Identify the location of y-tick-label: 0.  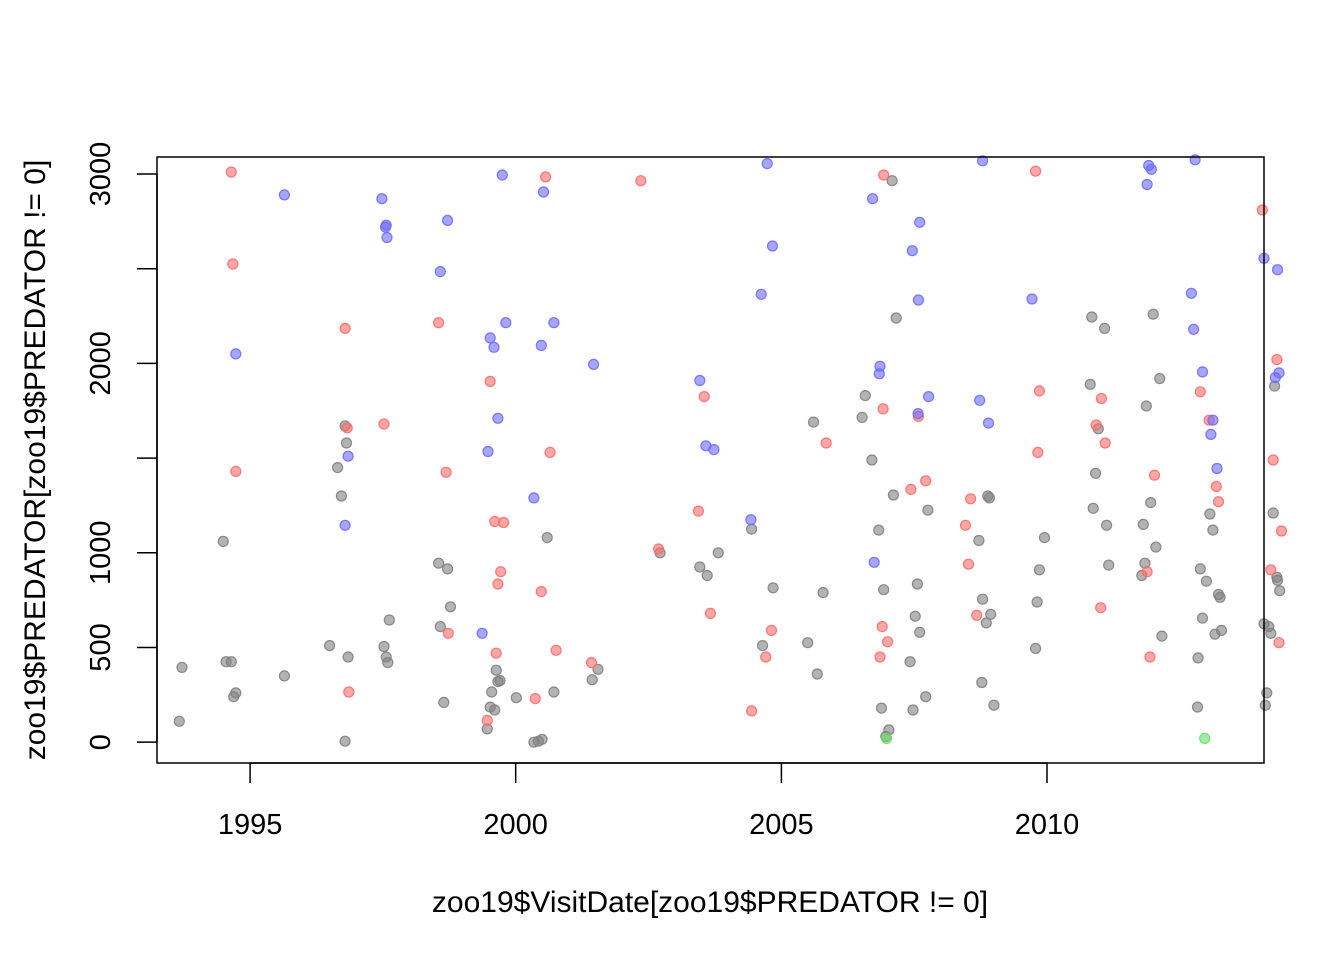
(101, 742).